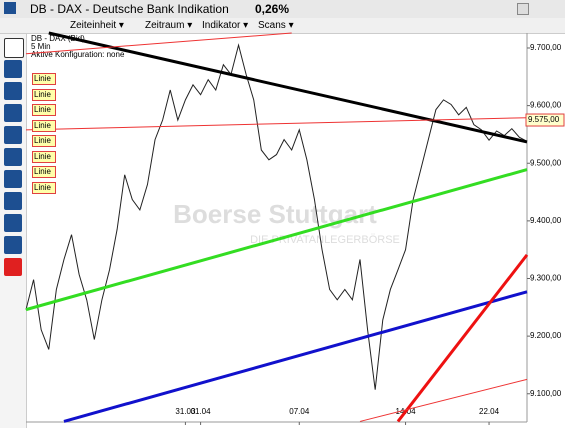 The width and height of the screenshot is (565, 428). I want to click on tool-line, so click(13, 69).